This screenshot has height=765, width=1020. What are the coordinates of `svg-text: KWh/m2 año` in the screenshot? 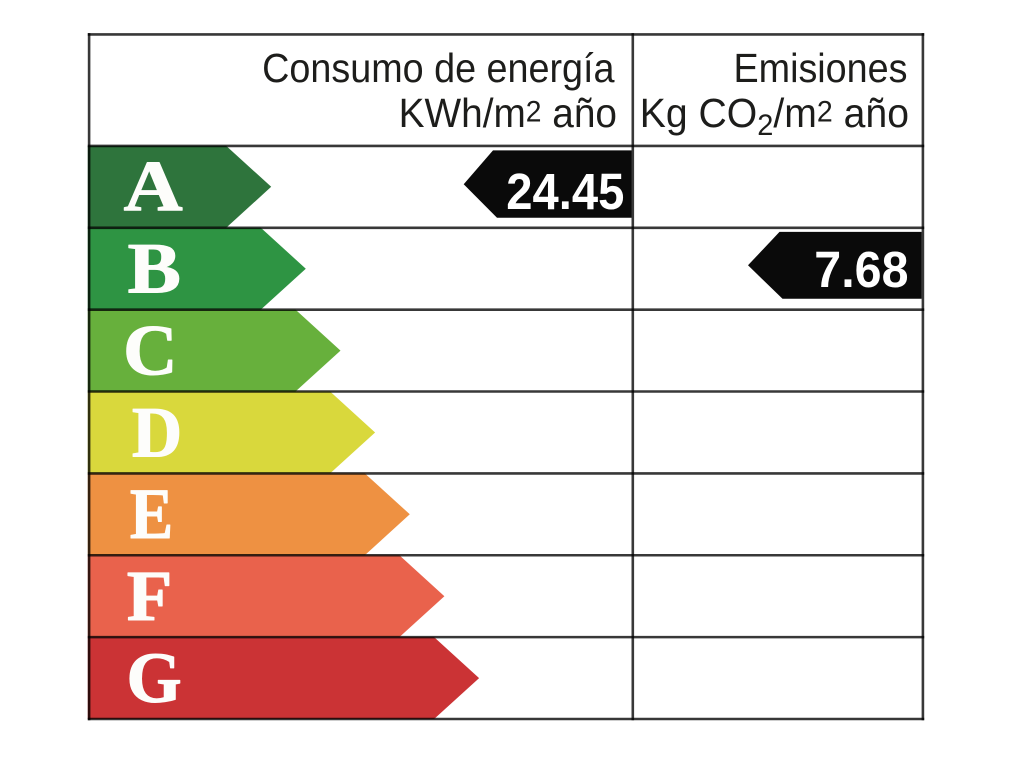 It's located at (508, 113).